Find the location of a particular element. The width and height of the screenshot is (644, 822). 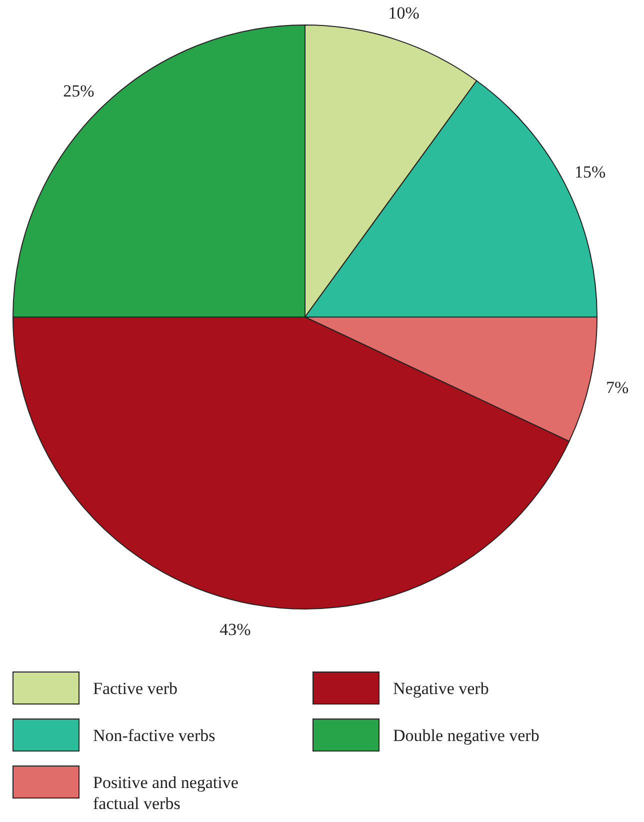

legend-label: Positive and negative factual verbs is located at coordinates (165, 793).